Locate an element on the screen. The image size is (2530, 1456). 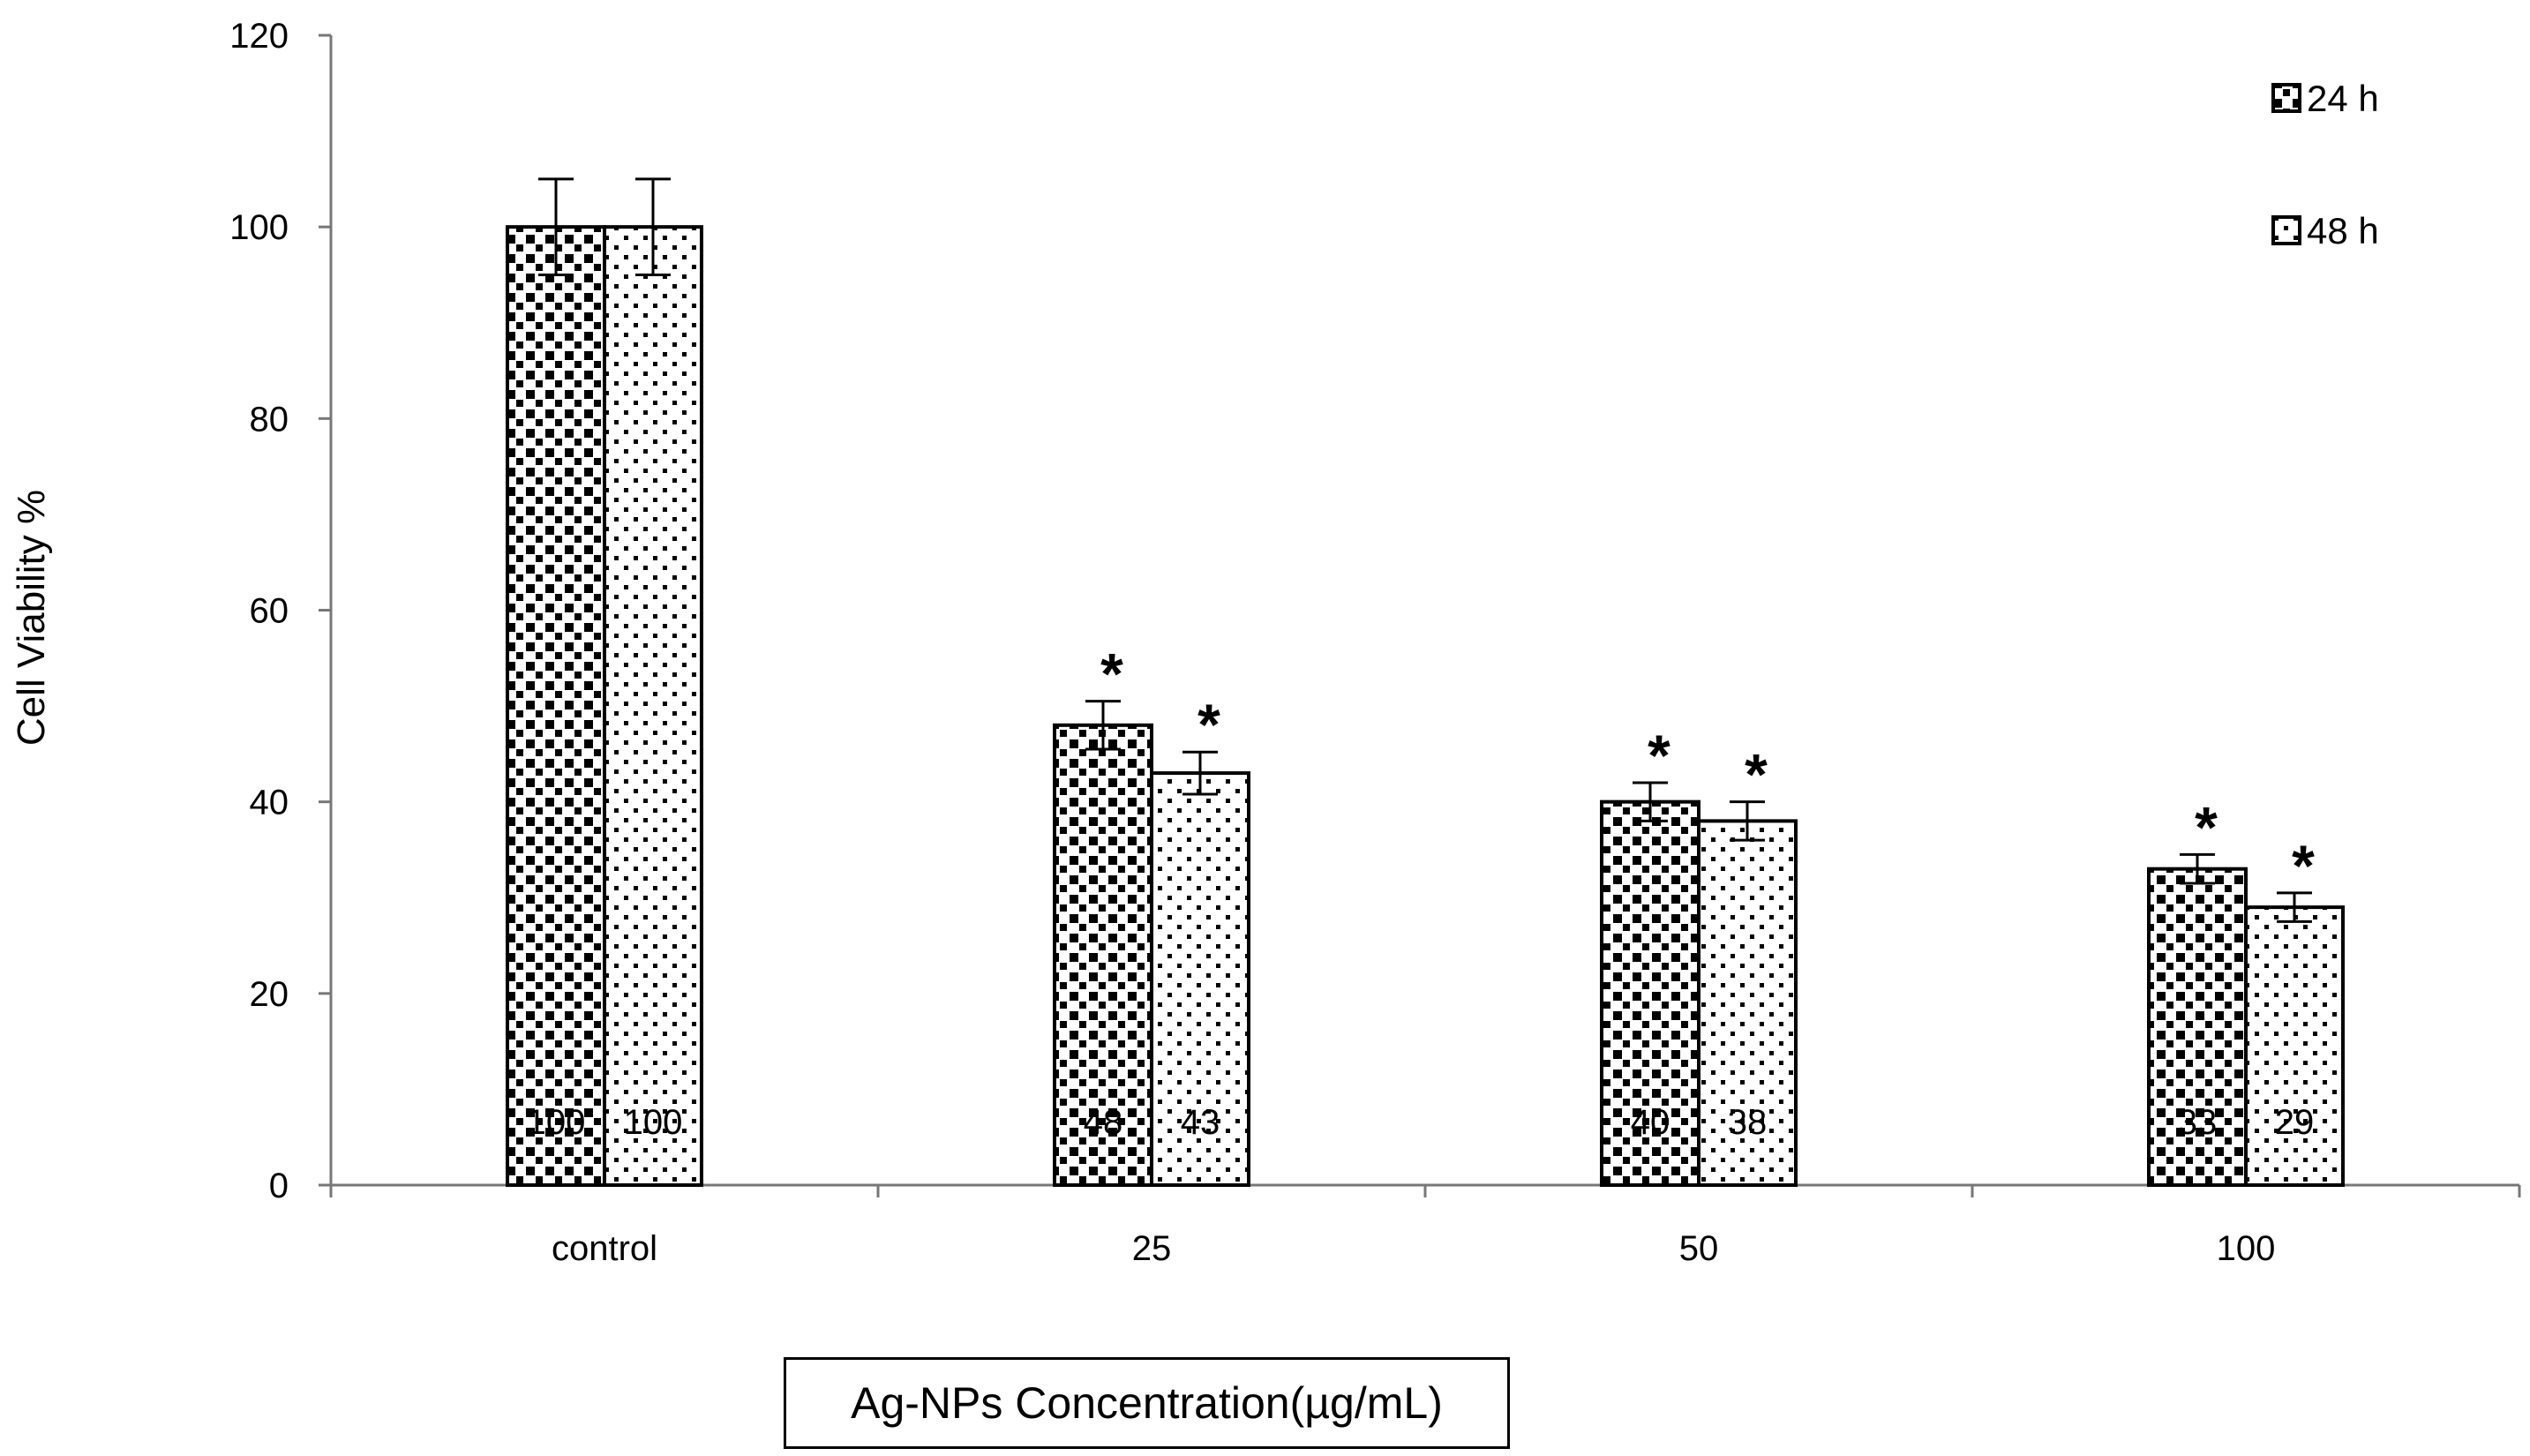
bar-24h-control is located at coordinates (556, 706).